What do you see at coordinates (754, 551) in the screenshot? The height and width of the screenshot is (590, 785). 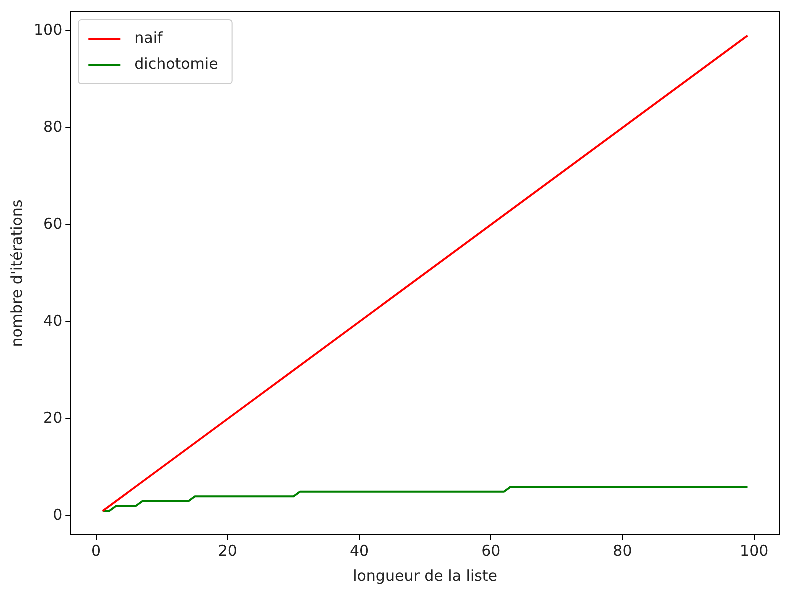 I see `x-tick-label: 100` at bounding box center [754, 551].